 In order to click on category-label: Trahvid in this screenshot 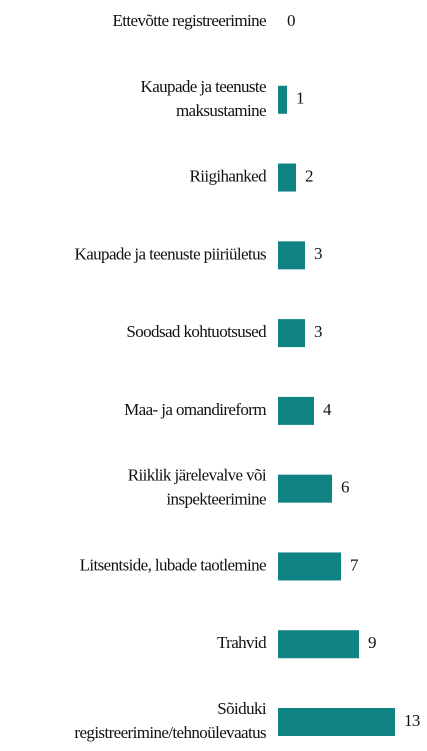, I will do `click(242, 642)`.